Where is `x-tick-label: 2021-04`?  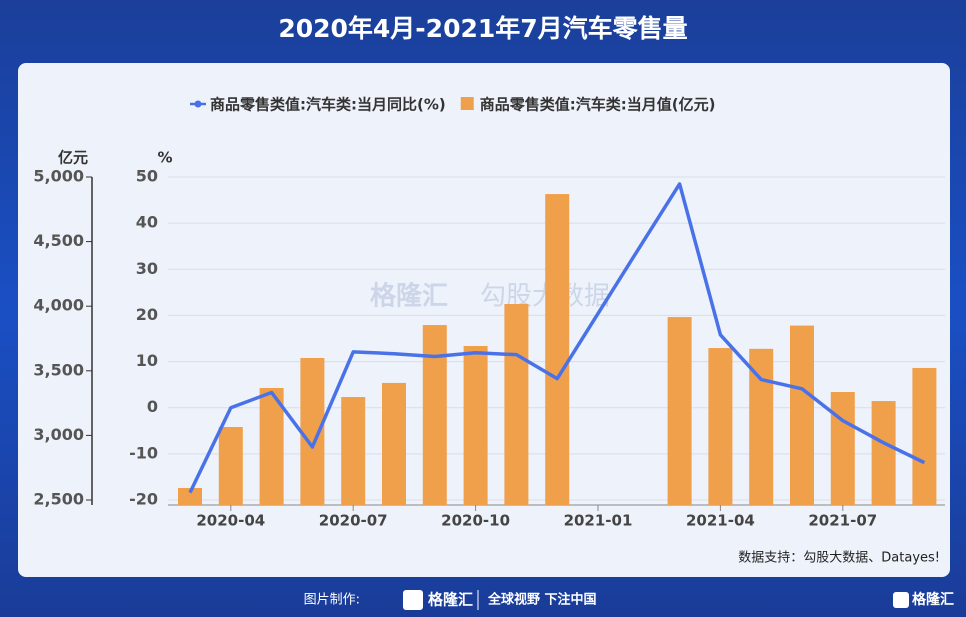
x-tick-label: 2021-04 is located at coordinates (720, 521).